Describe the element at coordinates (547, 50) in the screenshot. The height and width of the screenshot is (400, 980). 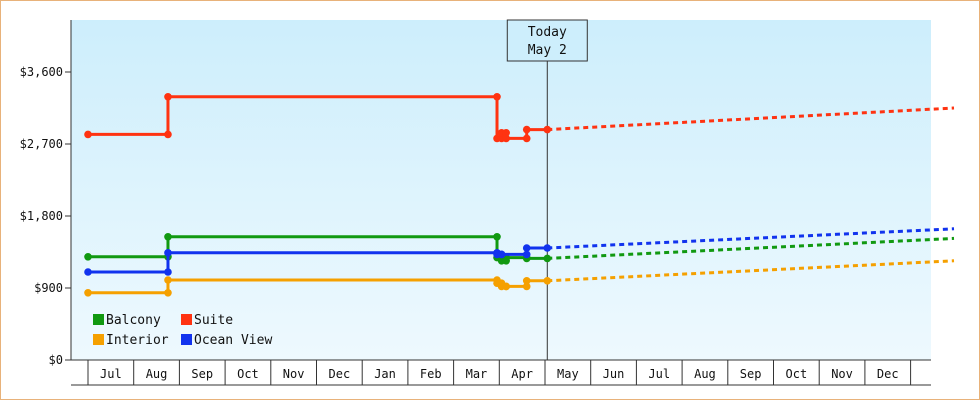
I see `today-date: May 2` at that location.